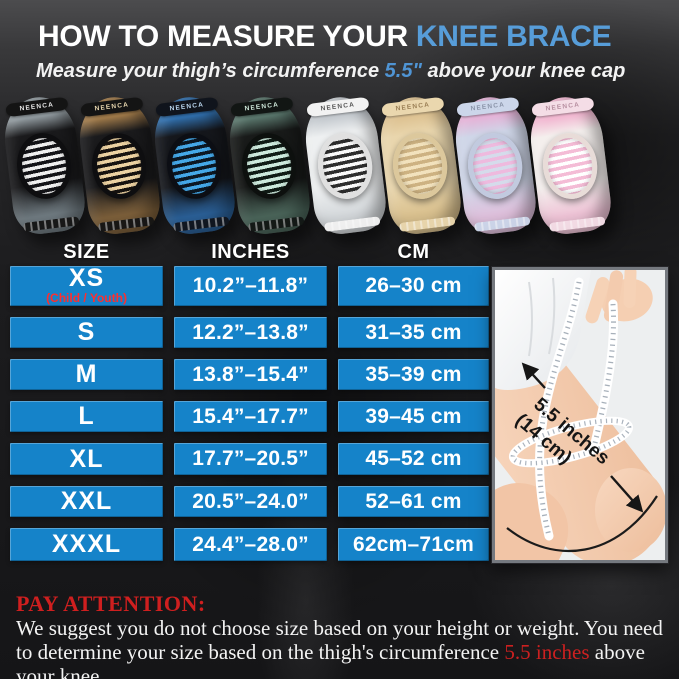  I want to click on size-cell-S: S, so click(86, 332).